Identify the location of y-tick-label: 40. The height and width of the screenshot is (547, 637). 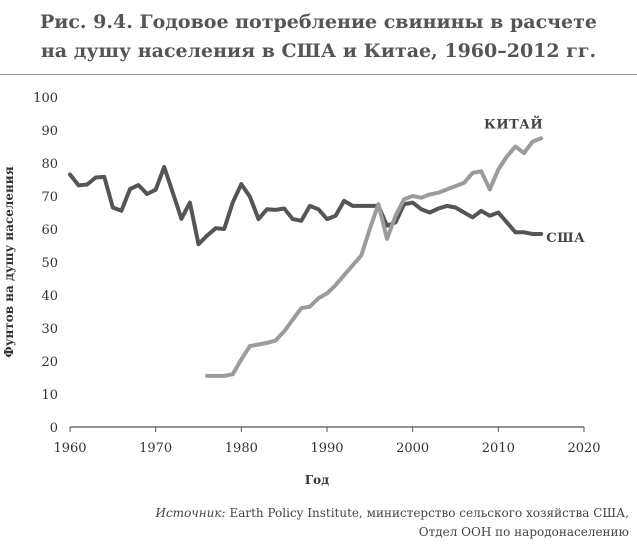
(49, 296).